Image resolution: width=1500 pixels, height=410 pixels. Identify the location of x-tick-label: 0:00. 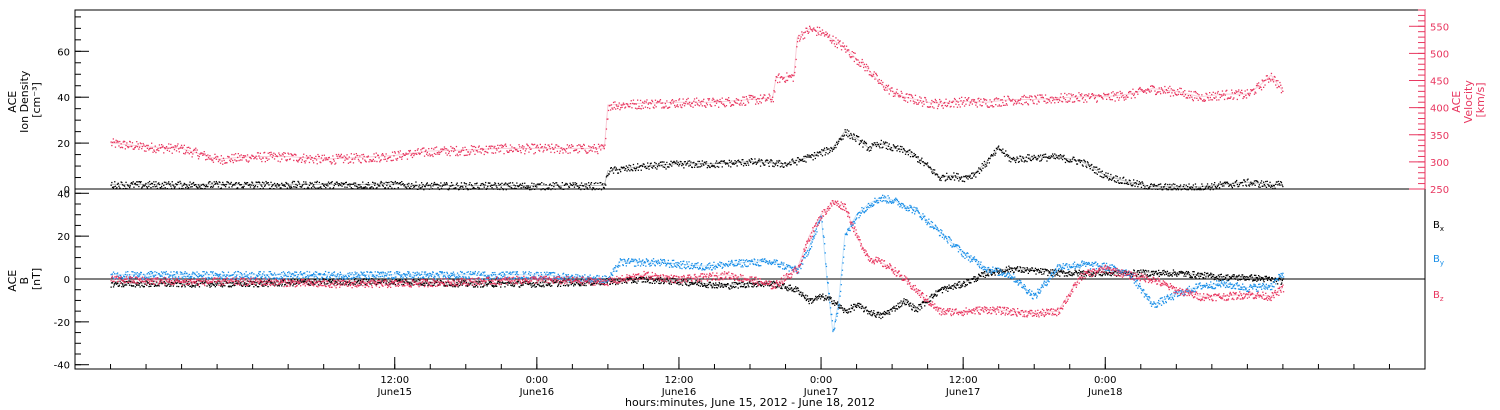
(1105, 380).